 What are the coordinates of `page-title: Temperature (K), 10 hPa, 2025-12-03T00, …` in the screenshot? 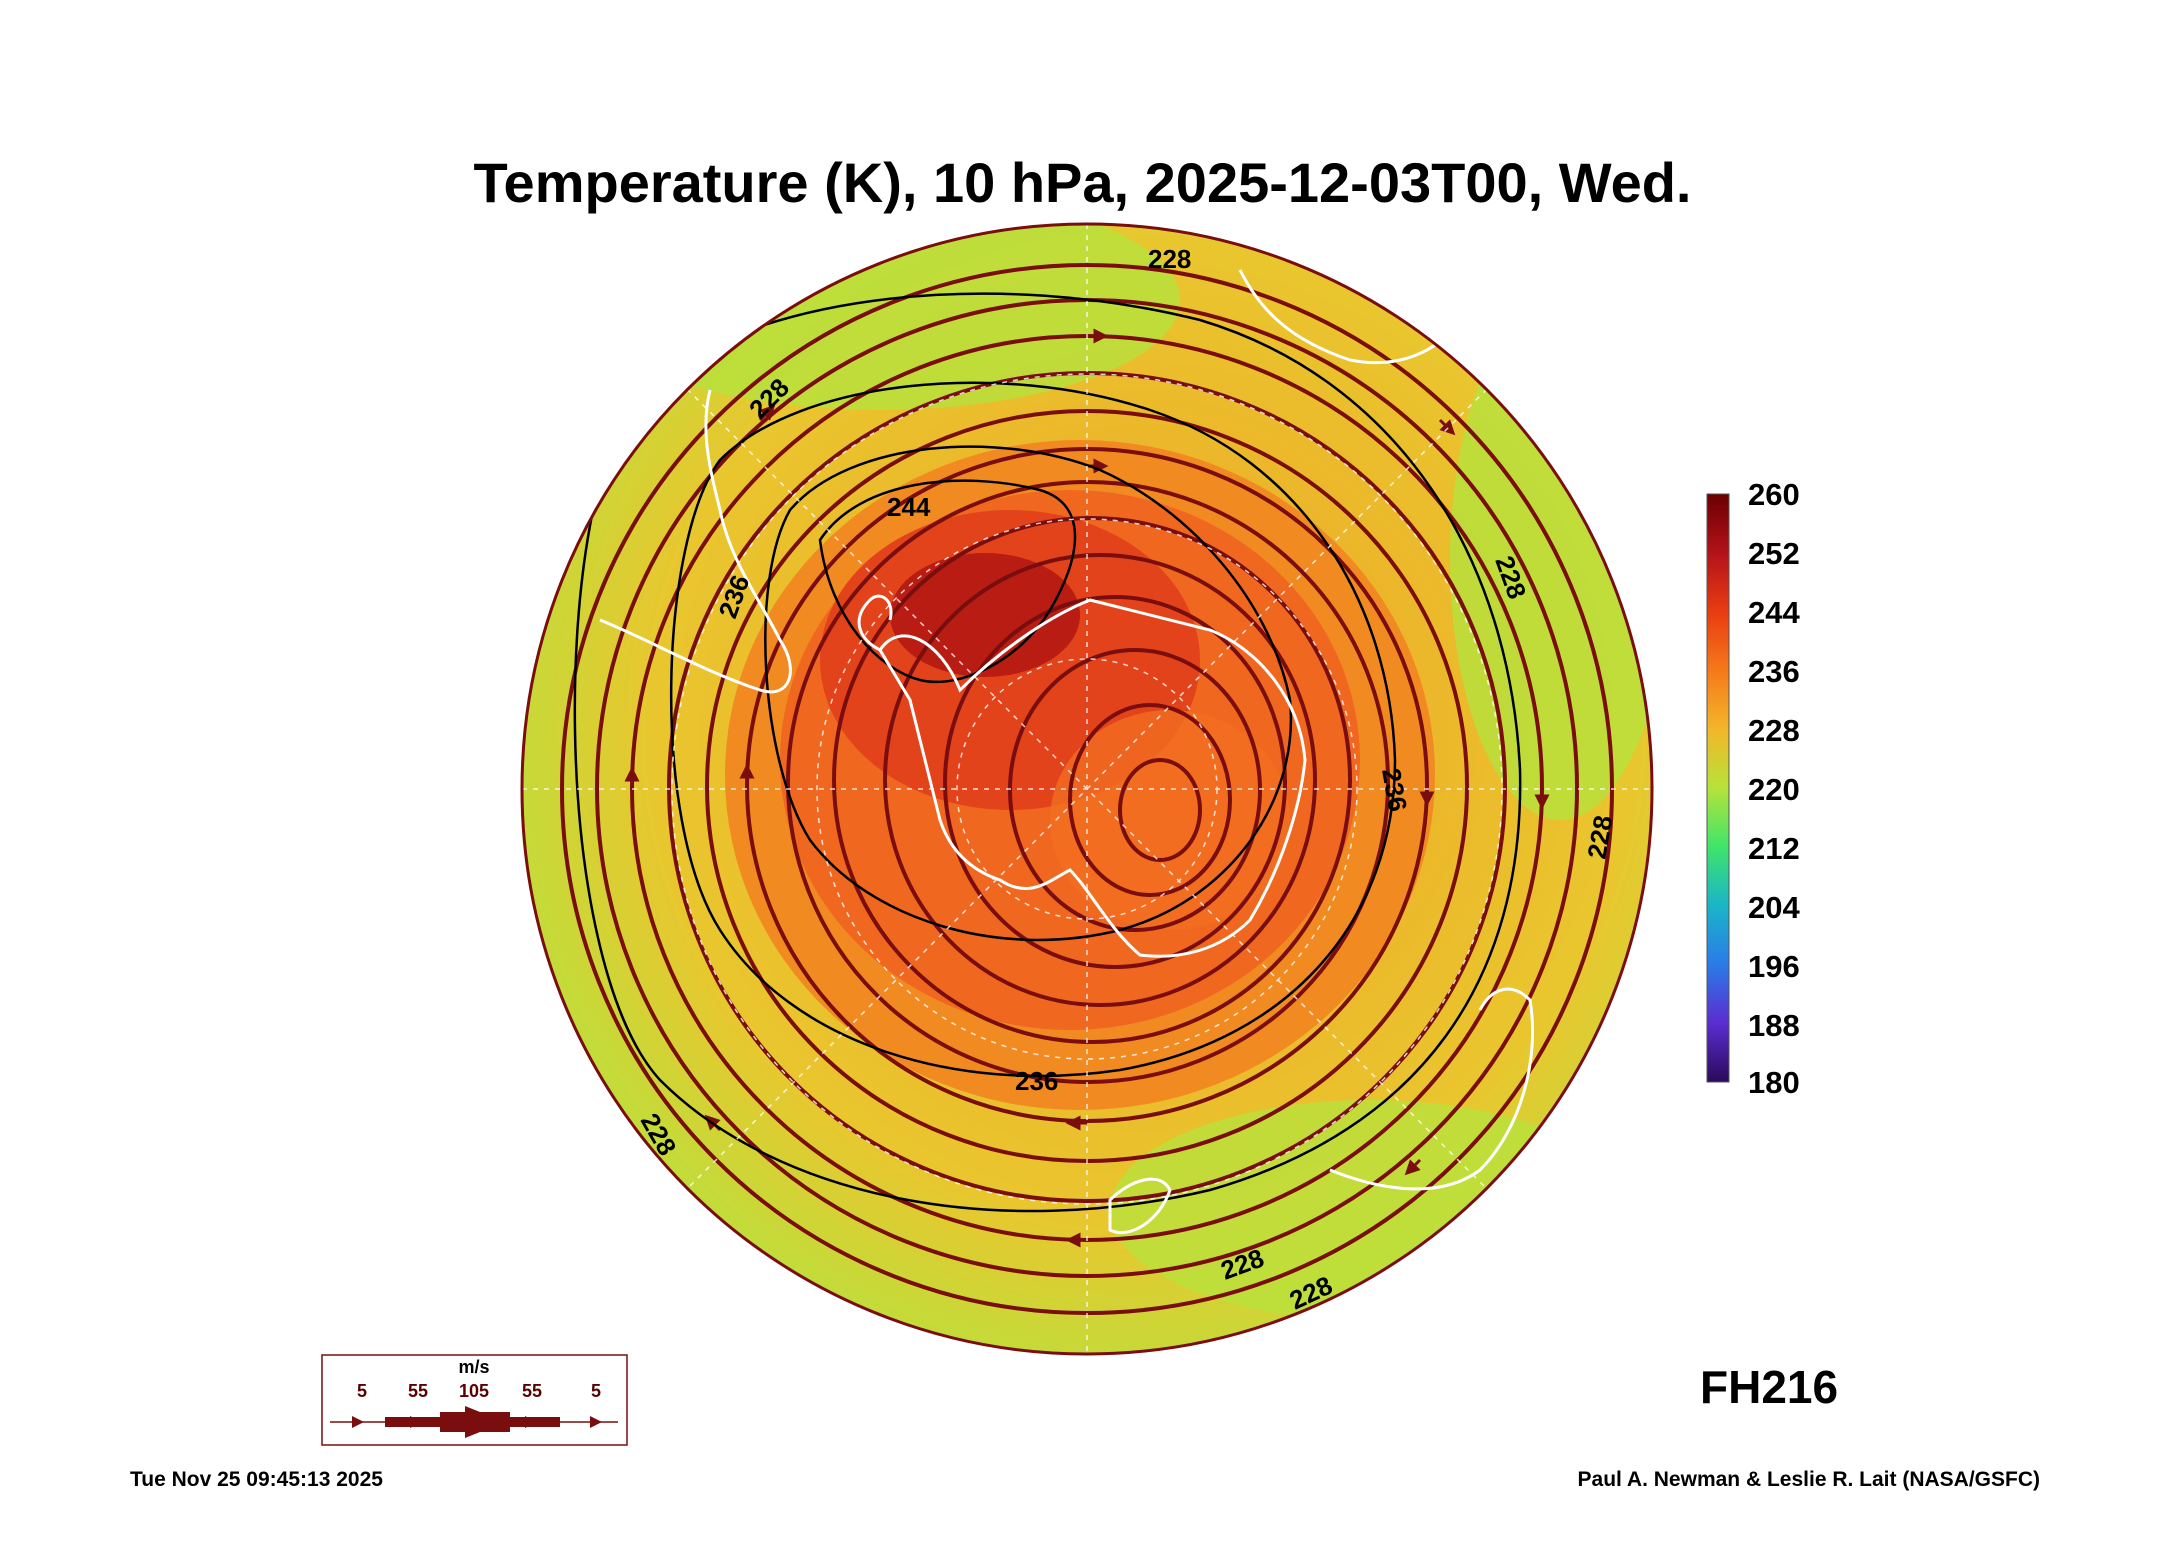 It's located at (1082, 182).